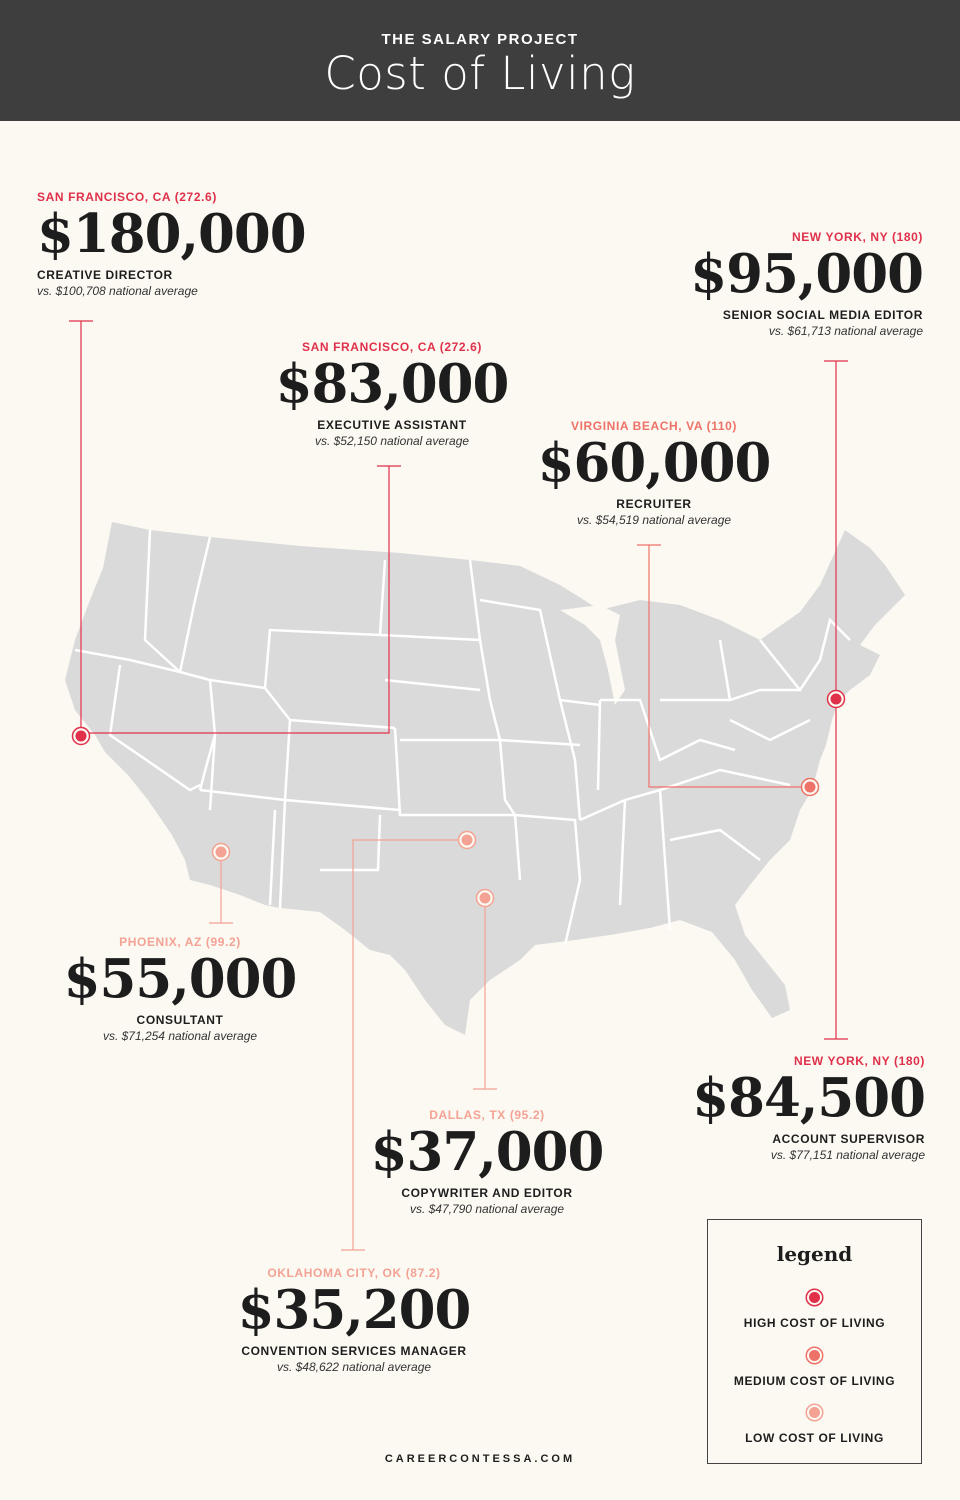 The height and width of the screenshot is (1500, 960). Describe the element at coordinates (807, 274) in the screenshot. I see `callout-salary: $95,000` at that location.